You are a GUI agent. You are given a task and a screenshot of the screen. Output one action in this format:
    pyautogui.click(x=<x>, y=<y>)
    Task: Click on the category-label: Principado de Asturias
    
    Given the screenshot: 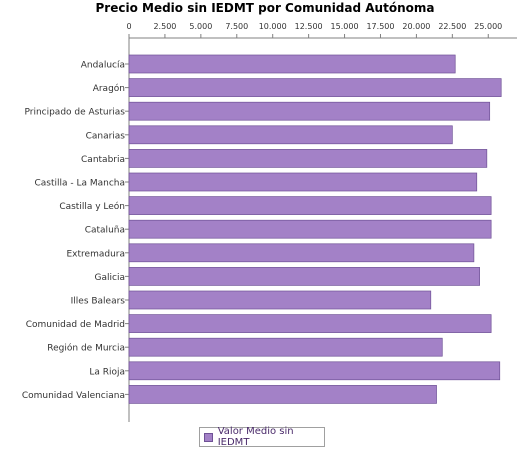 What is the action you would take?
    pyautogui.click(x=74, y=113)
    